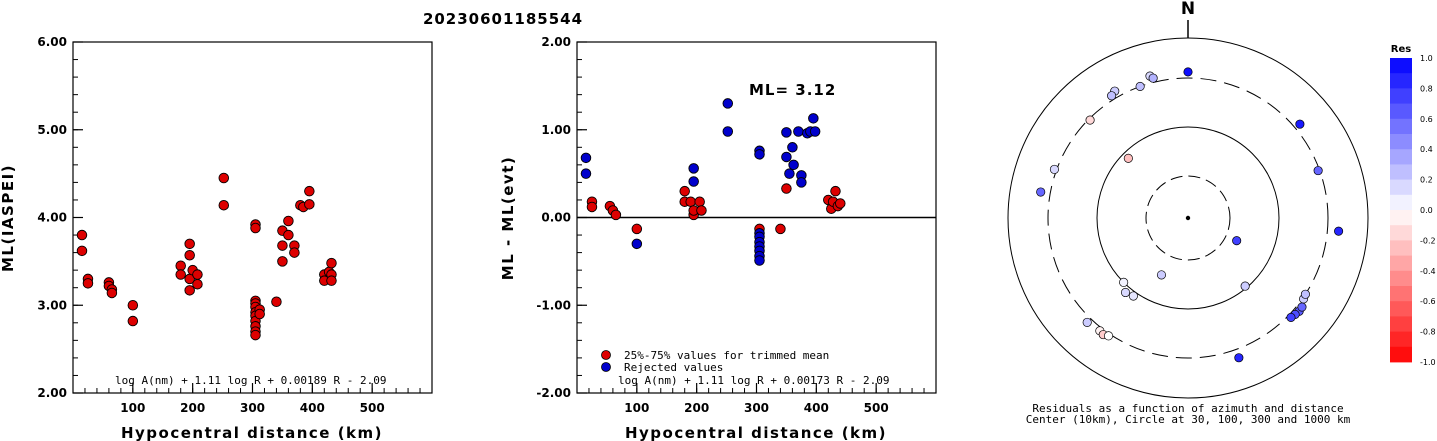  What do you see at coordinates (52, 42) in the screenshot?
I see `left-y-tick-label: 6.00` at bounding box center [52, 42].